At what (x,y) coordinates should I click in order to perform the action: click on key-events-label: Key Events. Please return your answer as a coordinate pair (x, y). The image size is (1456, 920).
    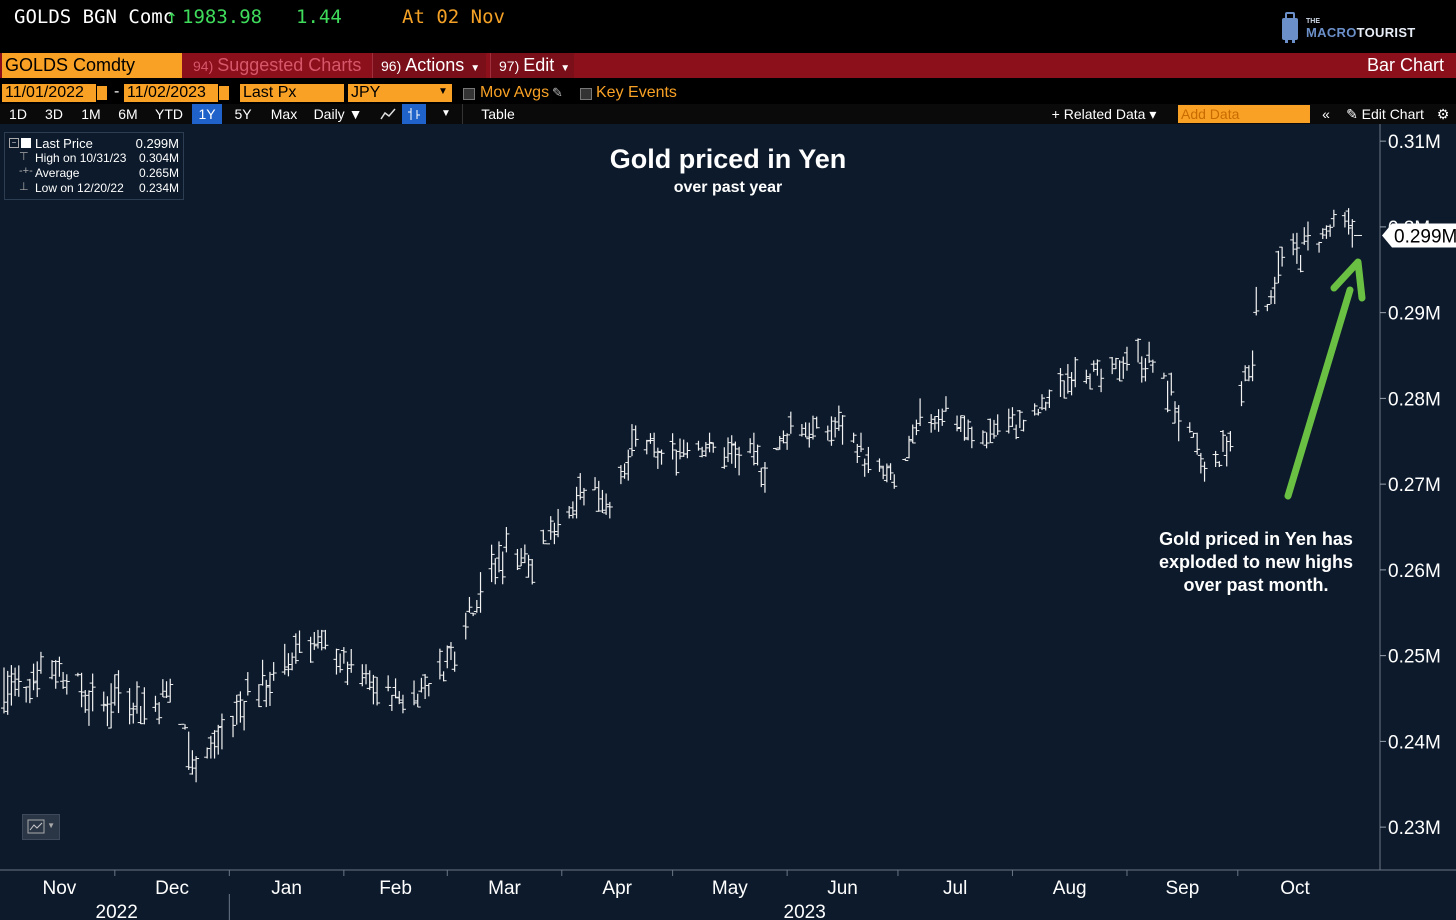
    Looking at the image, I should click on (636, 92).